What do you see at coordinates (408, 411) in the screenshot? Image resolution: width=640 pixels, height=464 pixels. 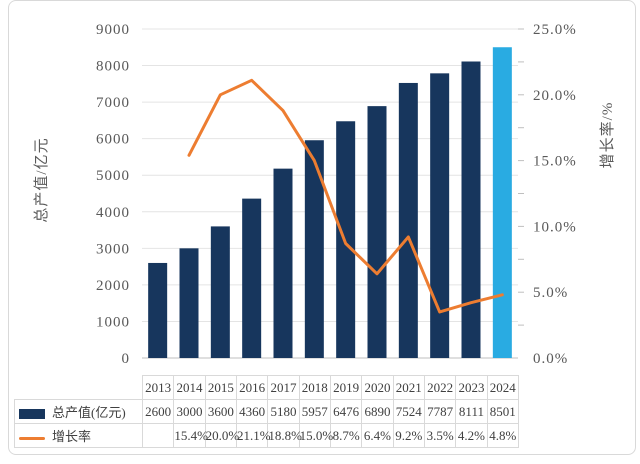 I see `output-value-cell-2021: 7524` at bounding box center [408, 411].